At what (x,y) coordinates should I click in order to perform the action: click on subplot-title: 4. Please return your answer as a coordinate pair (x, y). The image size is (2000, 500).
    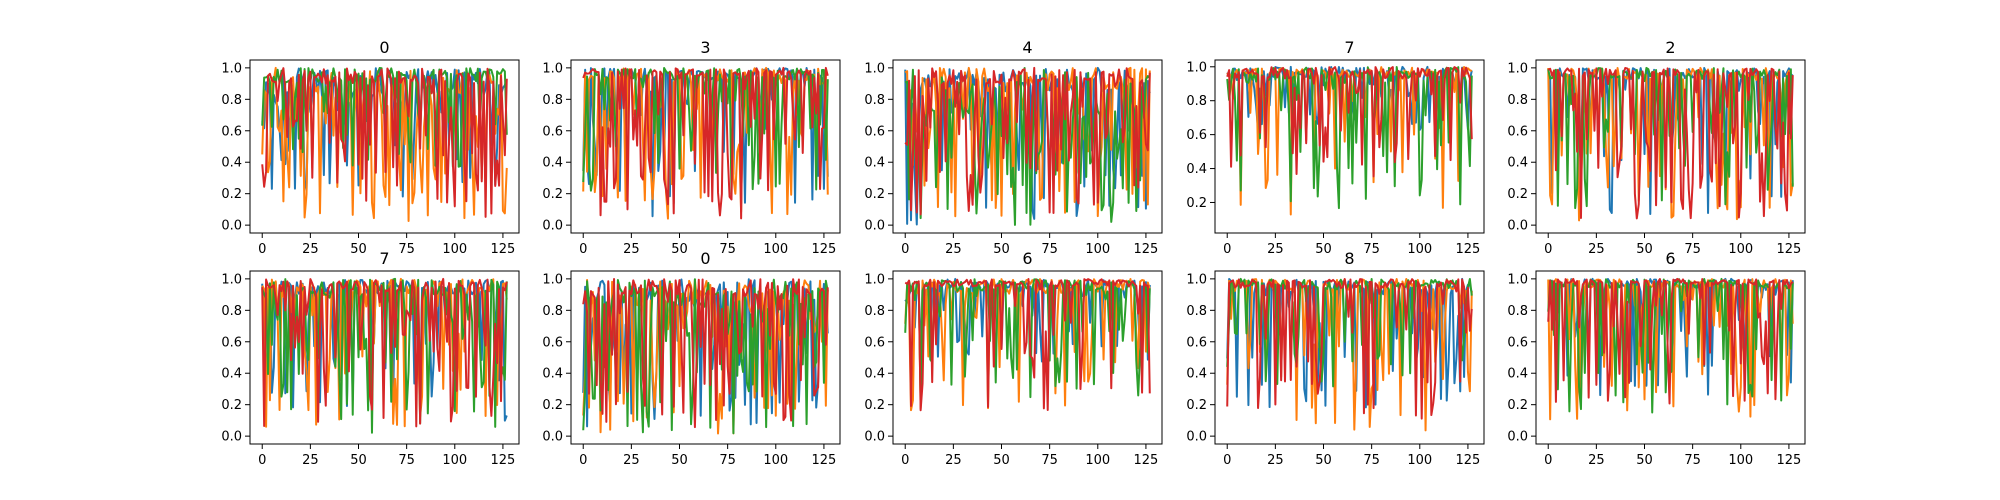
    Looking at the image, I should click on (1027, 47).